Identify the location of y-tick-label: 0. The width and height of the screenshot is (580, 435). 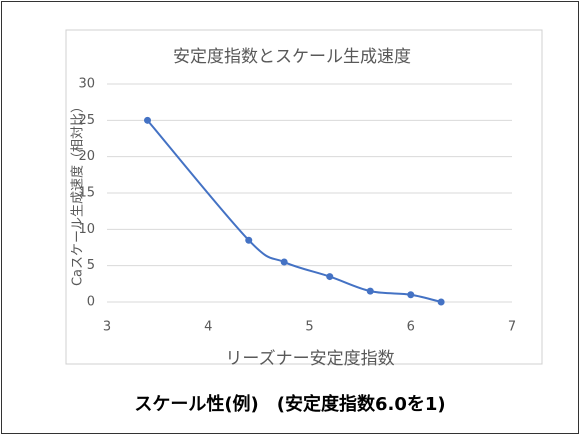
(91, 302).